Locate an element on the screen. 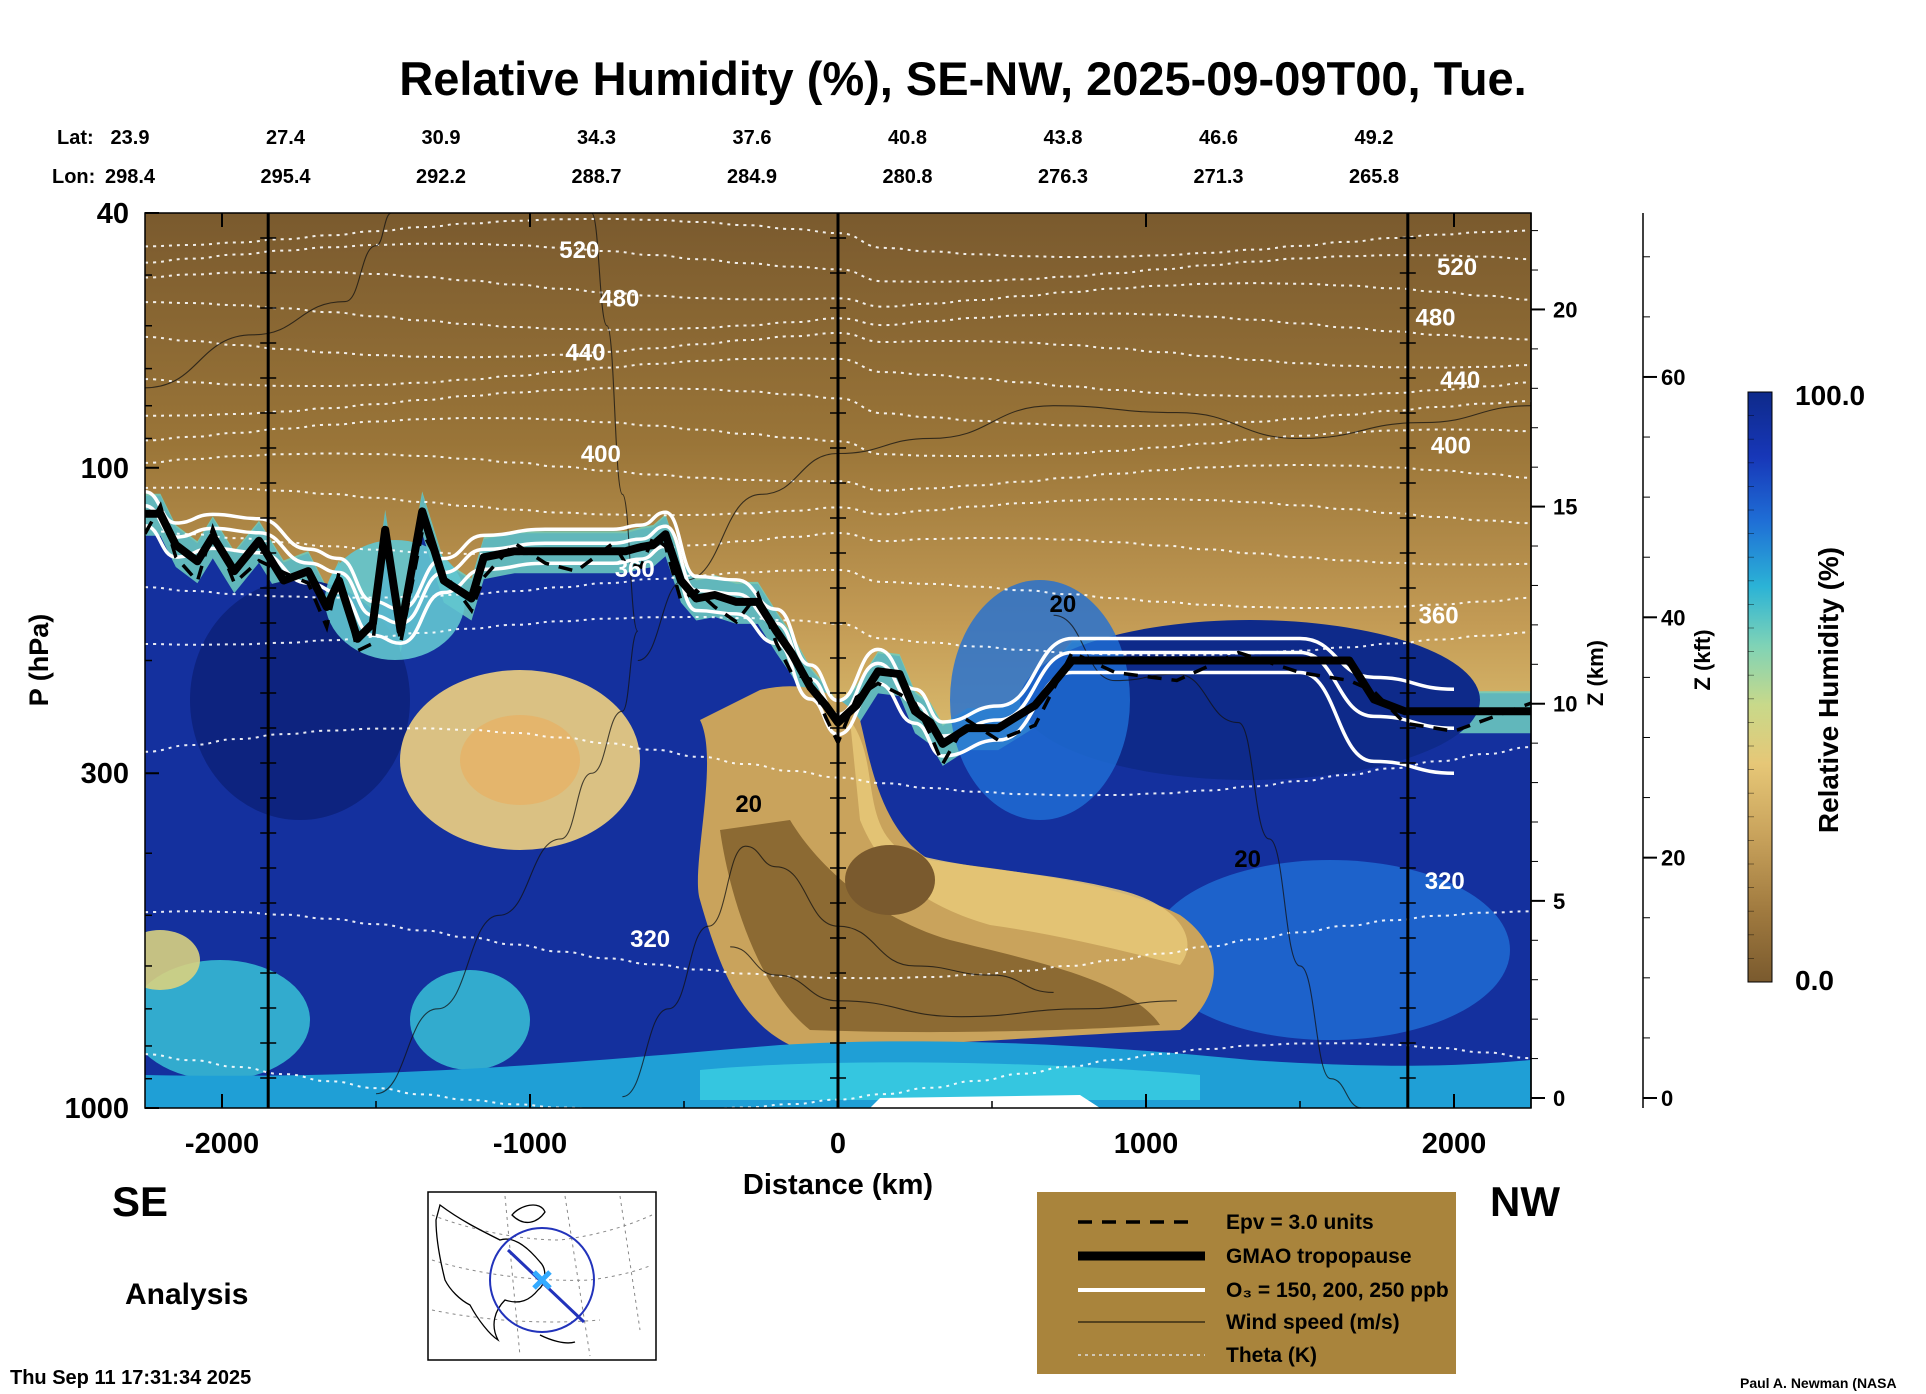  lat-value: 34.3 is located at coordinates (596, 138).